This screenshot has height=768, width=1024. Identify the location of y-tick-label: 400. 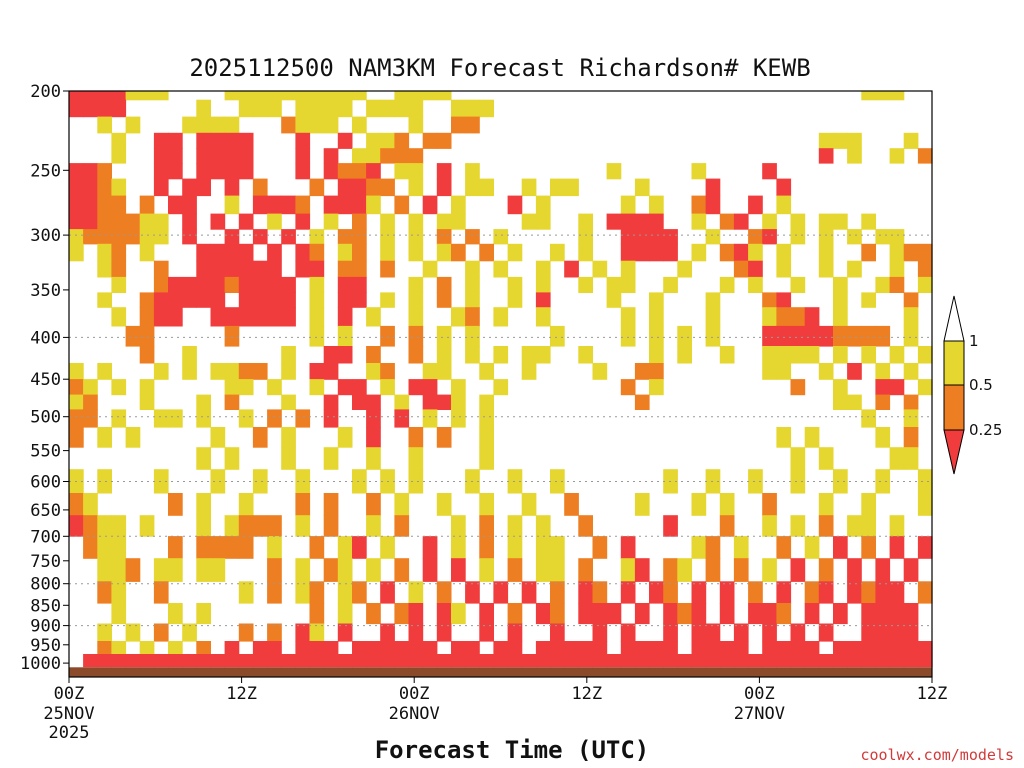
(45, 338).